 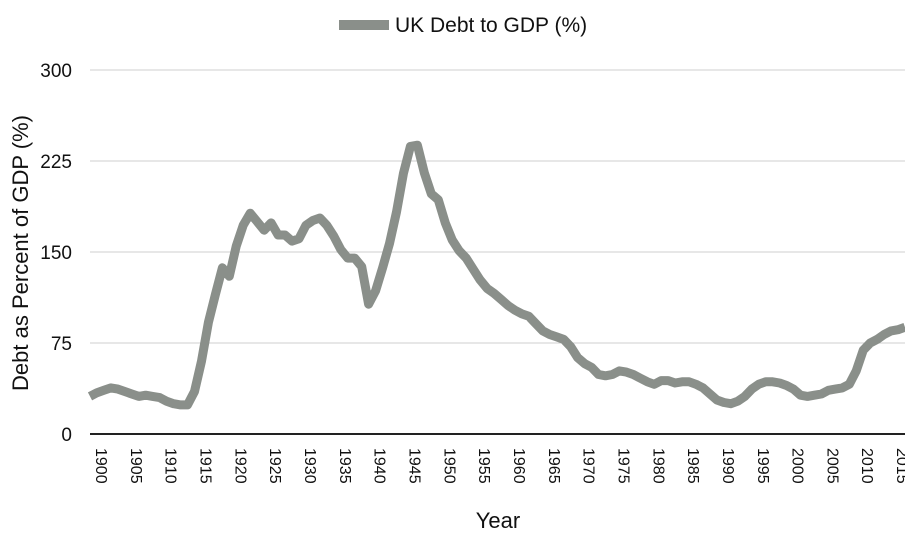 What do you see at coordinates (100, 466) in the screenshot?
I see `x-tick-label: 1900` at bounding box center [100, 466].